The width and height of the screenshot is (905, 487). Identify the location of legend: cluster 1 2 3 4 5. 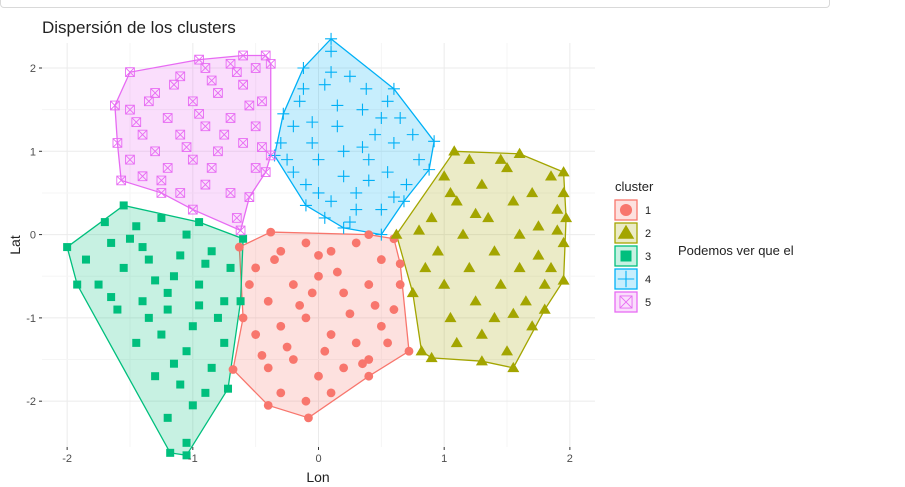
(634, 246).